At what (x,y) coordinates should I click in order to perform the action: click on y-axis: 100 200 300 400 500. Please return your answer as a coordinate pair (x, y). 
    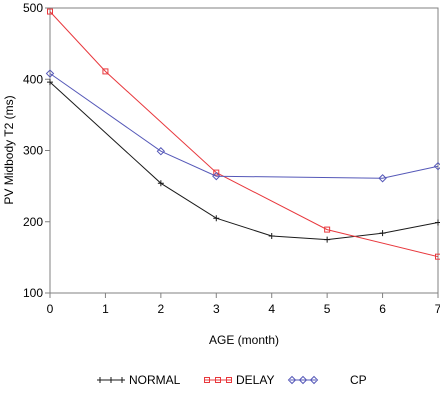
    Looking at the image, I should click on (36, 150).